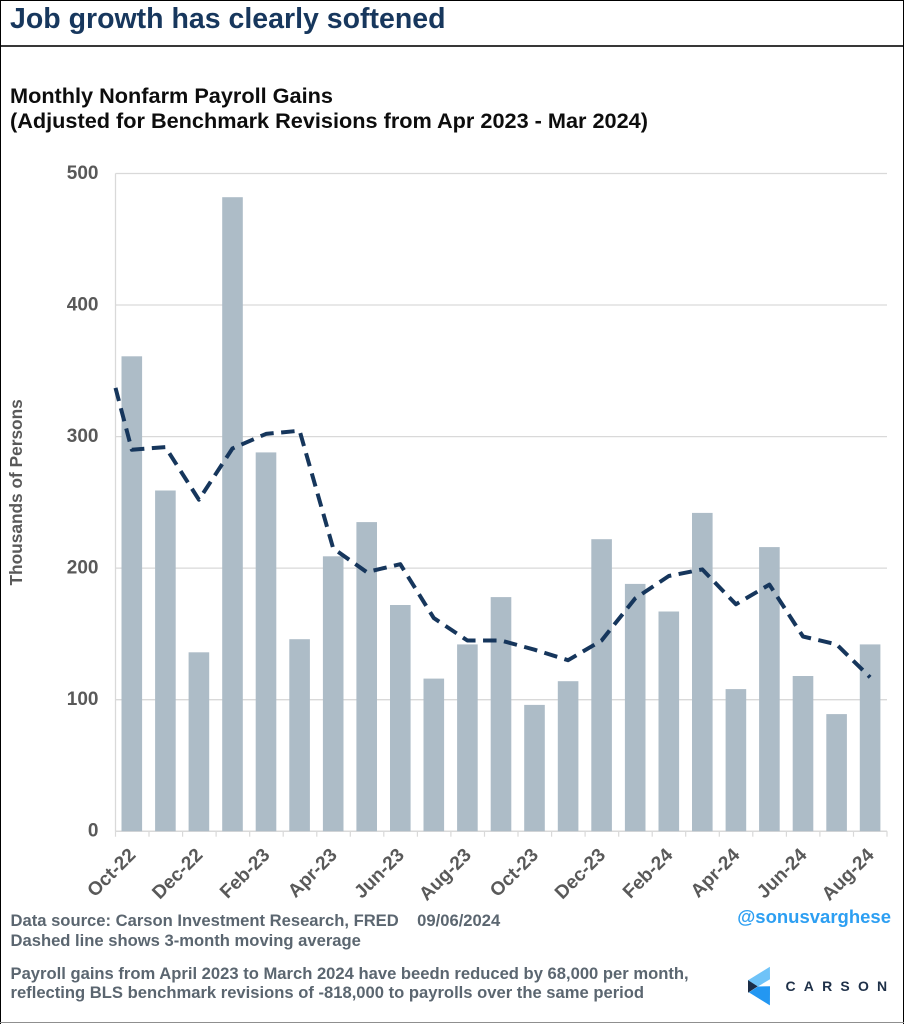 Image resolution: width=904 pixels, height=1024 pixels. I want to click on svg-text: Feb-23, so click(245, 874).